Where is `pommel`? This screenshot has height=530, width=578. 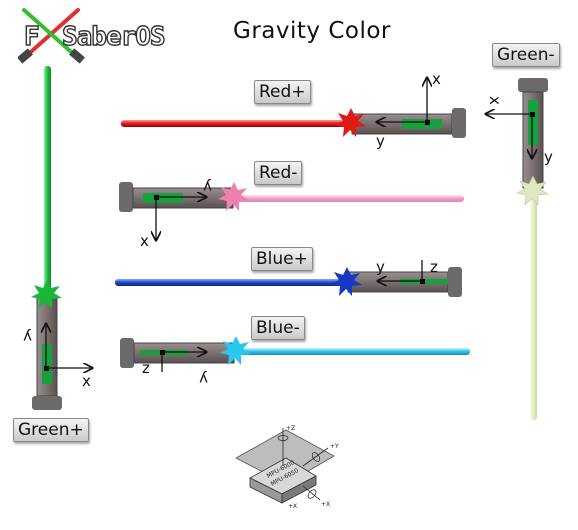 pommel is located at coordinates (459, 123).